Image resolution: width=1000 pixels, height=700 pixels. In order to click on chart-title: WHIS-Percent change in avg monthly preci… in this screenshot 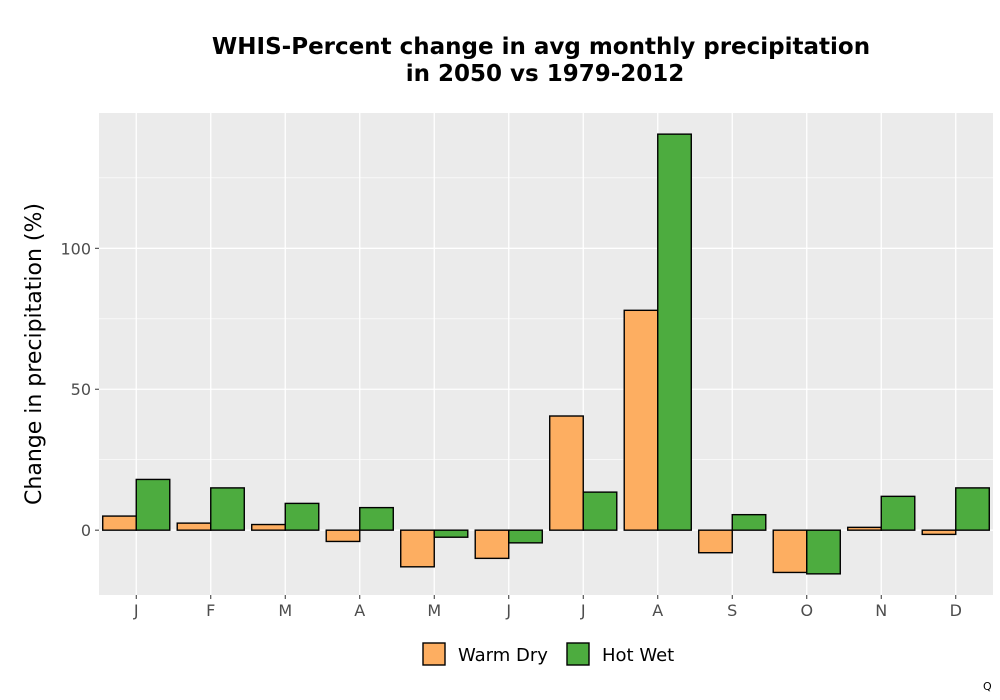, I will do `click(541, 60)`.